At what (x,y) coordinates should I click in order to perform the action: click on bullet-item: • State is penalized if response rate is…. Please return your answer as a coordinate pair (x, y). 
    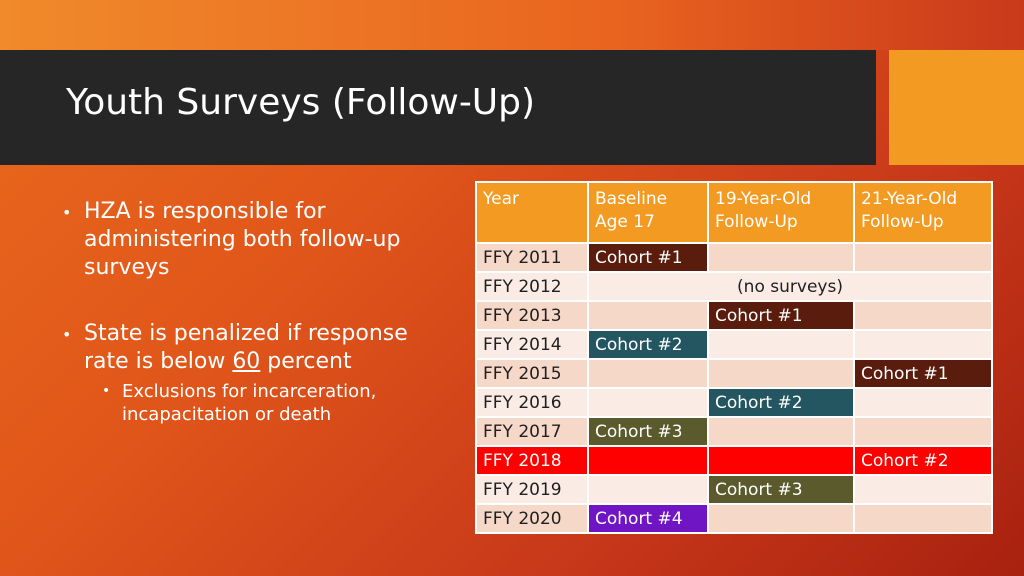
    Looking at the image, I should click on (252, 348).